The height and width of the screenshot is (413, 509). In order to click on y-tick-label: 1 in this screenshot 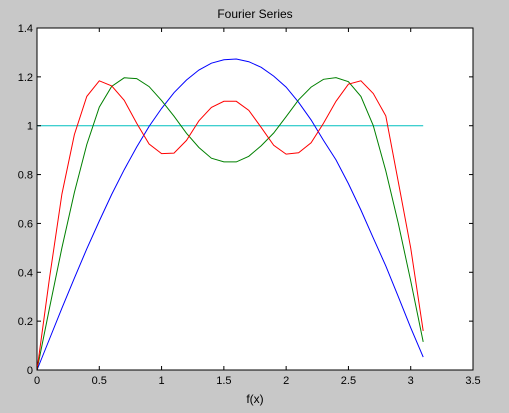, I will do `click(30, 127)`.